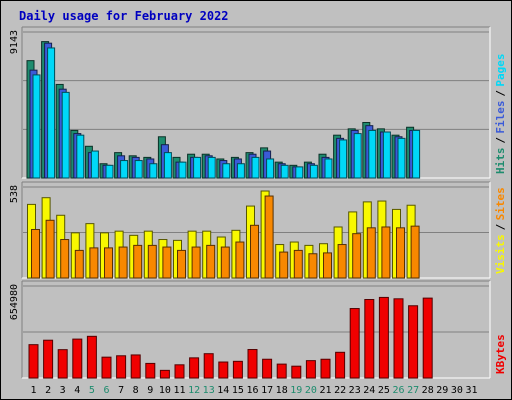  What do you see at coordinates (238, 390) in the screenshot?
I see `x-tick-label-day-15: 15` at bounding box center [238, 390].